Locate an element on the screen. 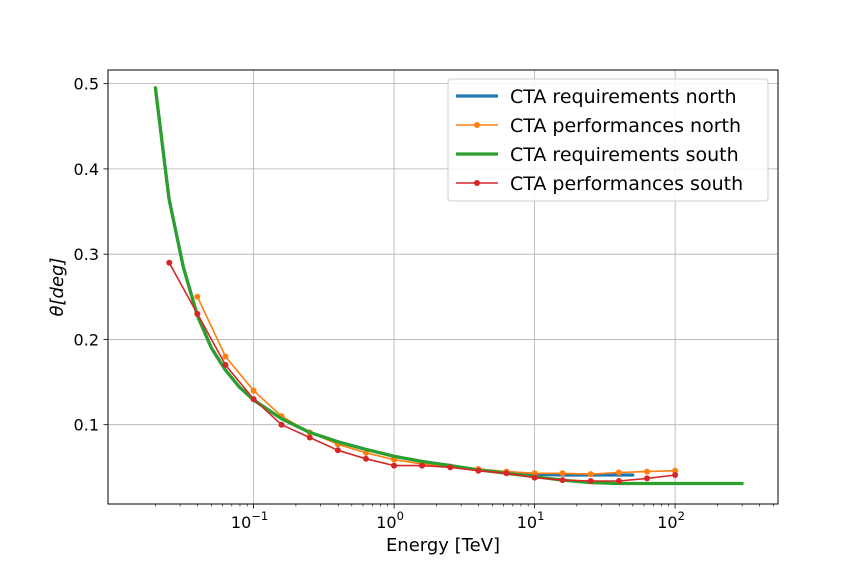  x-tick-label: 10⁰ is located at coordinates (390, 520).